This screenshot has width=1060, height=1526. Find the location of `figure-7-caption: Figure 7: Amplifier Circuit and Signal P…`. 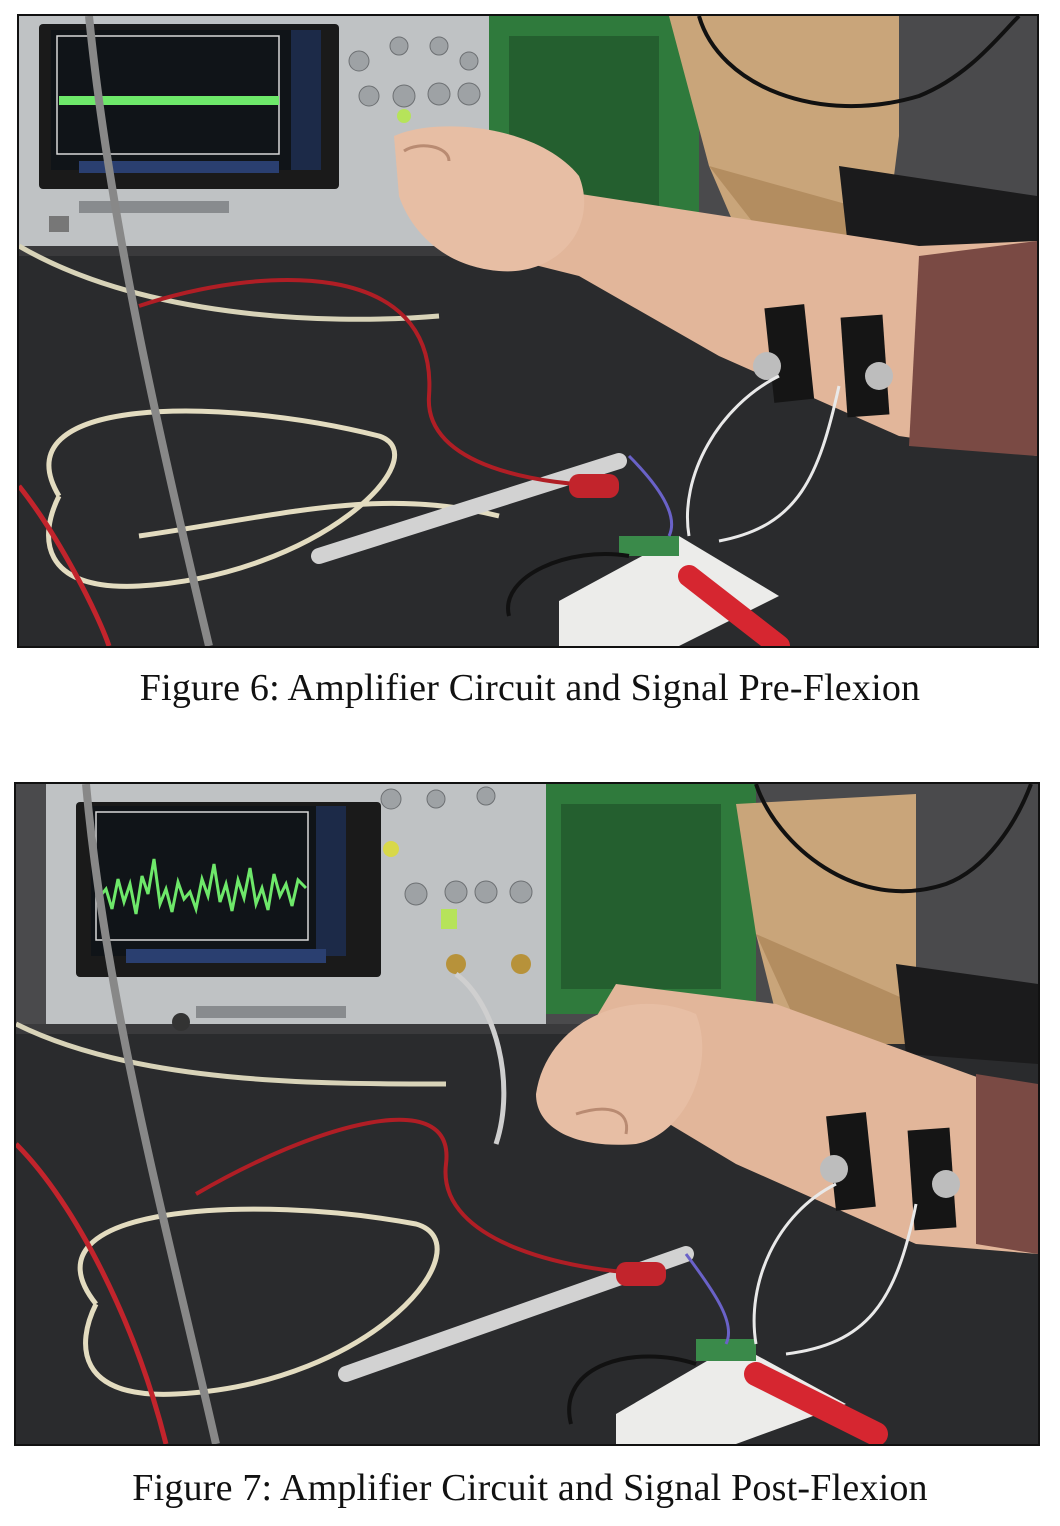

figure-7-caption: Figure 7: Amplifier Circuit and Signal P… is located at coordinates (530, 1488).